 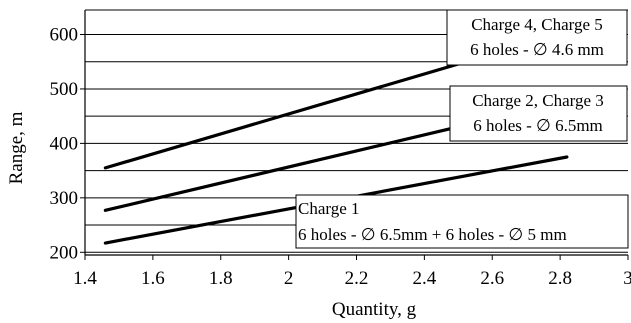 What do you see at coordinates (64, 198) in the screenshot?
I see `y-tick-label: 300` at bounding box center [64, 198].